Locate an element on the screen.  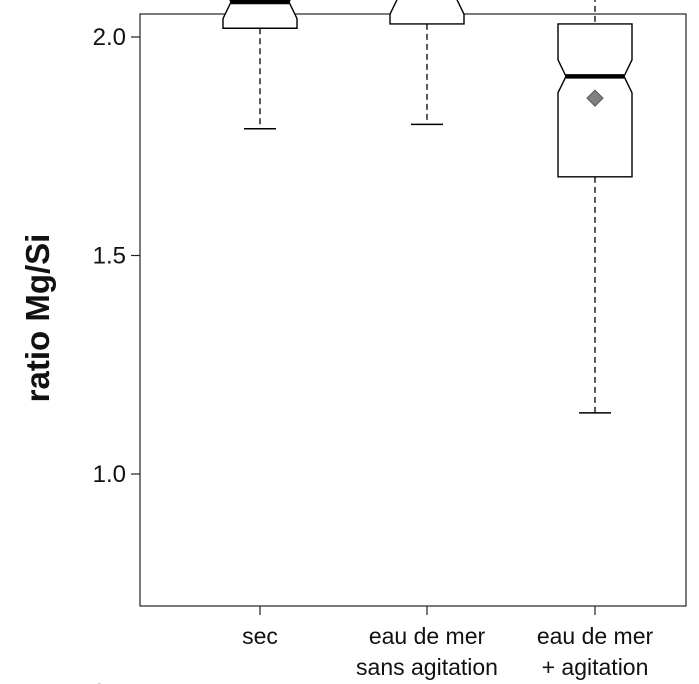
y-axis-label: ratio Mg/Si is located at coordinates (37, 318).